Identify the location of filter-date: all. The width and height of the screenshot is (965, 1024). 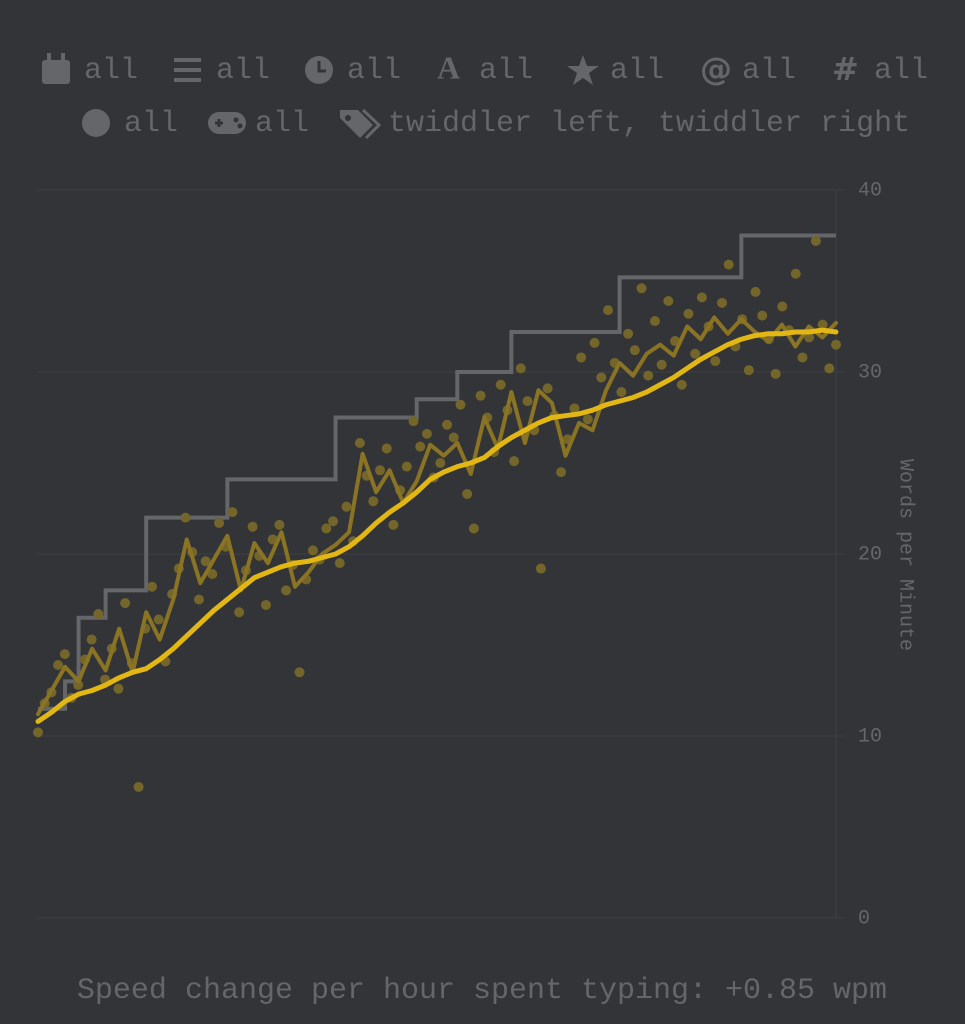
(111, 71).